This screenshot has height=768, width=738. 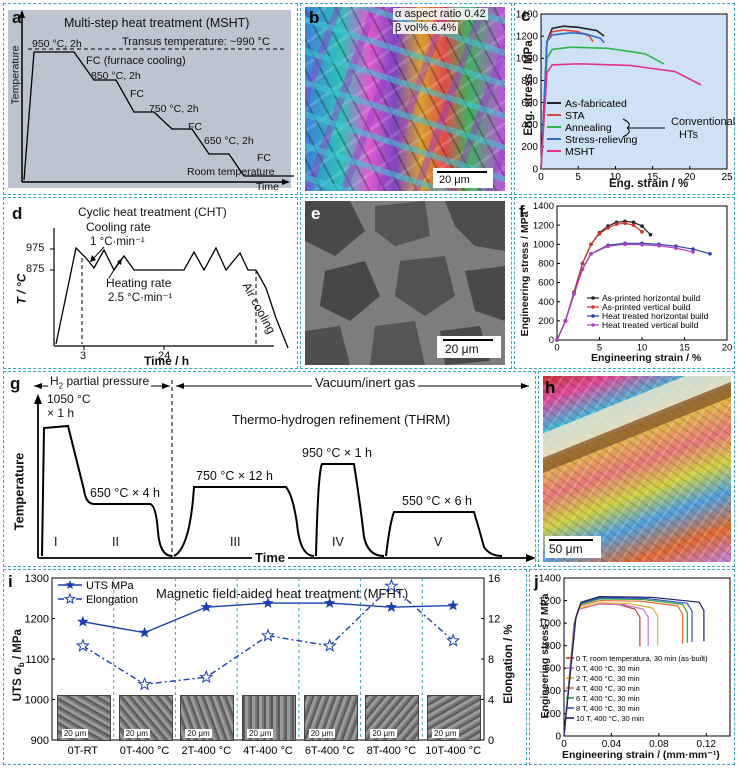 I want to click on heating-rate-label: Heating rate, so click(x=139, y=283).